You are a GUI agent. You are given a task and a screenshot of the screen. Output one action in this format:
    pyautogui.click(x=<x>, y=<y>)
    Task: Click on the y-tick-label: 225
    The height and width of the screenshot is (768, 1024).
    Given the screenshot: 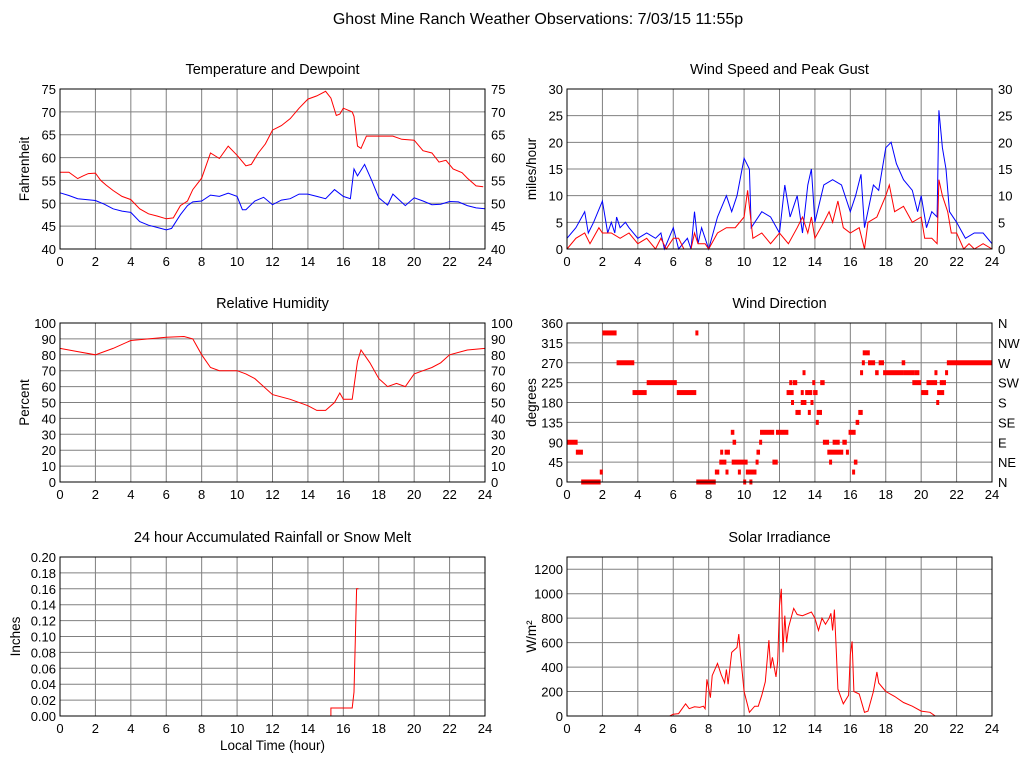 What is the action you would take?
    pyautogui.click(x=552, y=383)
    